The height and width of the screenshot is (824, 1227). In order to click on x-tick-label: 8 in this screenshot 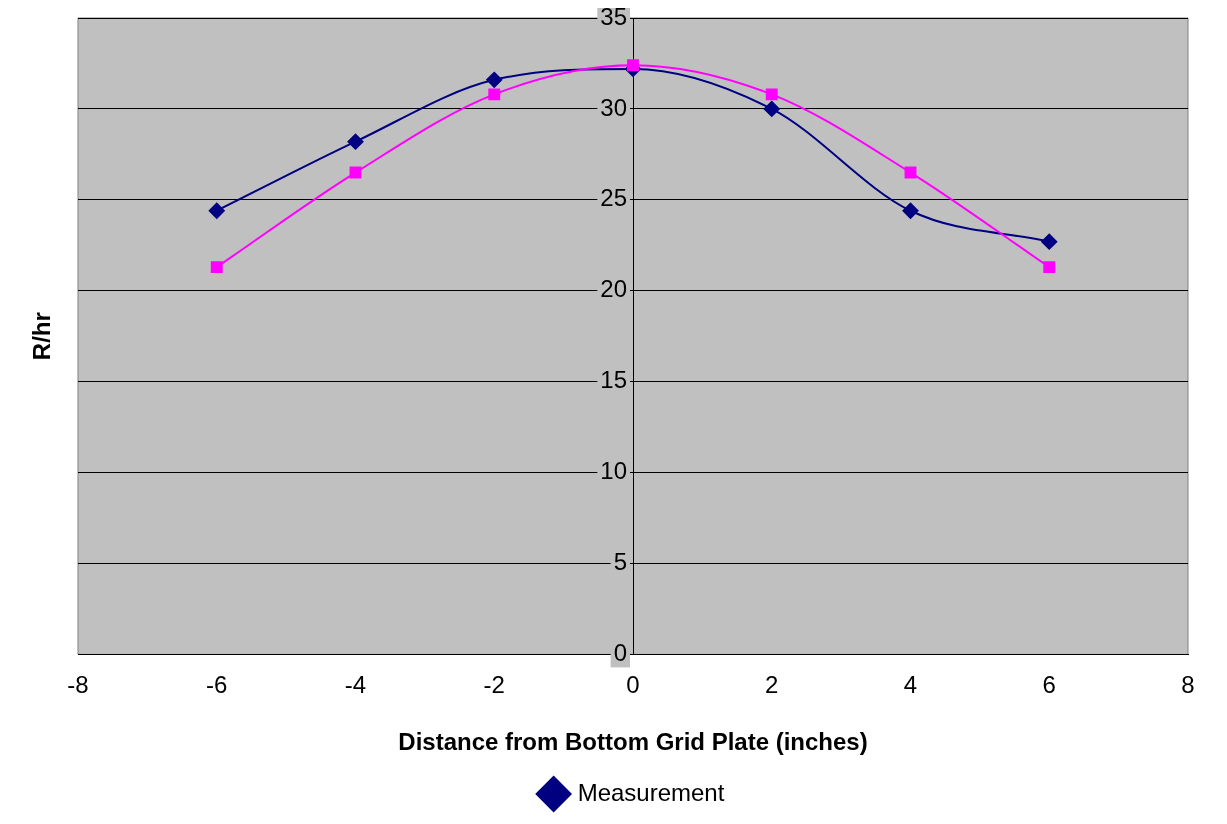, I will do `click(1188, 685)`.